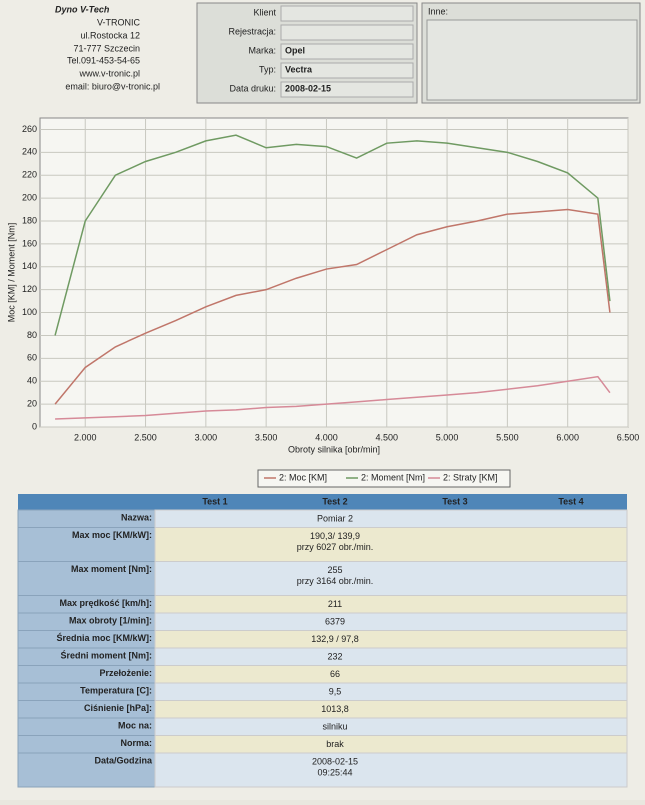  What do you see at coordinates (32, 403) in the screenshot?
I see `y-tick-label: 20` at bounding box center [32, 403].